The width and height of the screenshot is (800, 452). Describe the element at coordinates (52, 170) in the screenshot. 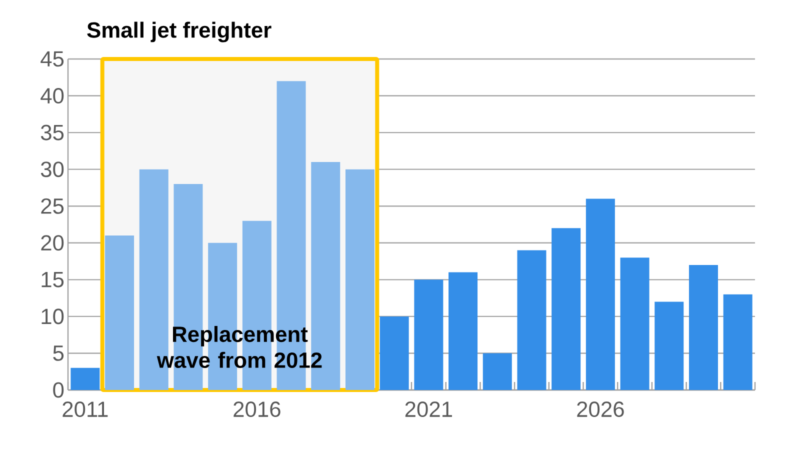

I see `y-tick-label: 30` at that location.